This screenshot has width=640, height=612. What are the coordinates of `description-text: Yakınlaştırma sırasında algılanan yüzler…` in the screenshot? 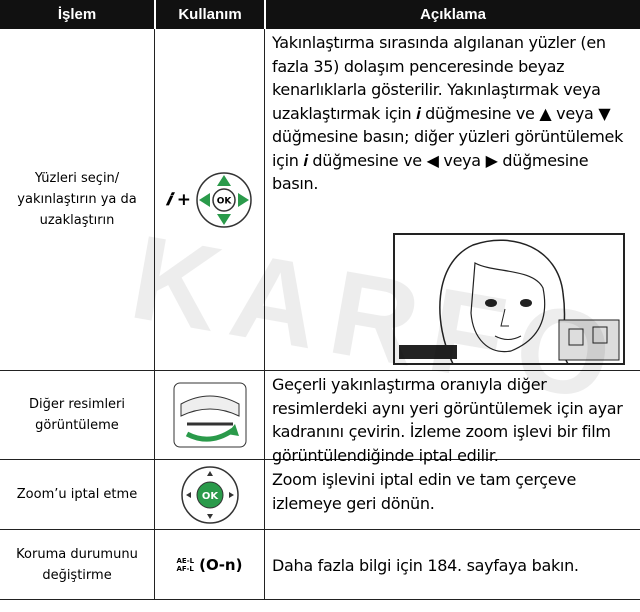 It's located at (448, 113).